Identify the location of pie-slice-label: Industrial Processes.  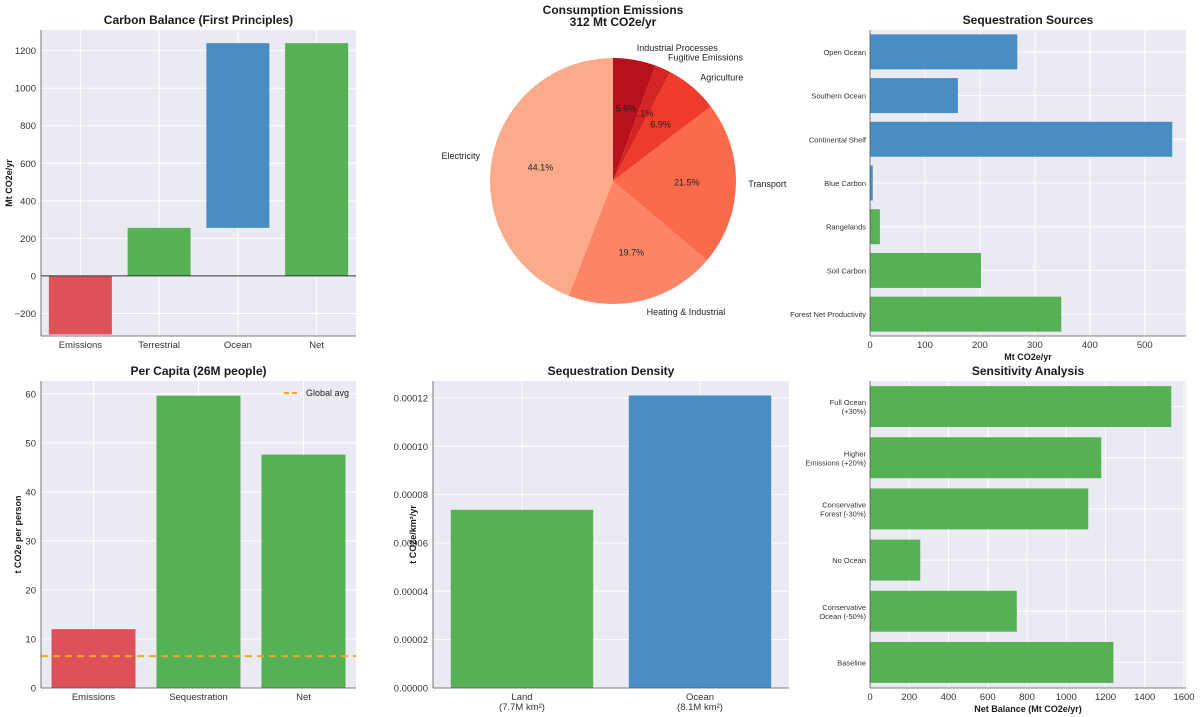
(678, 48).